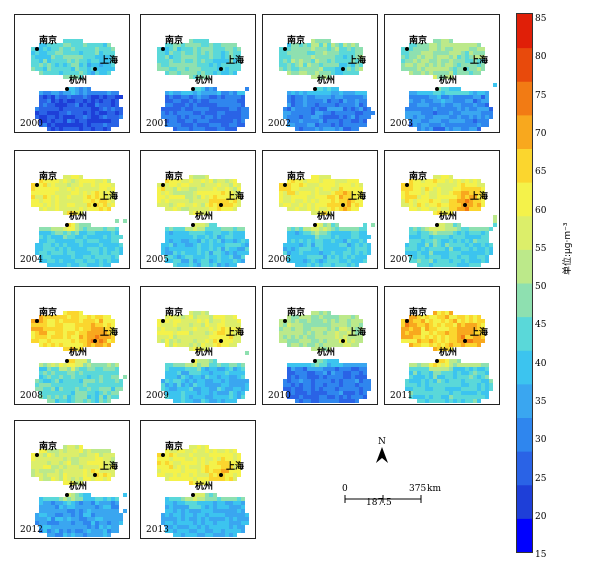 The image size is (595, 564). Describe the element at coordinates (279, 260) in the screenshot. I see `panel-year-label: 2006` at that location.